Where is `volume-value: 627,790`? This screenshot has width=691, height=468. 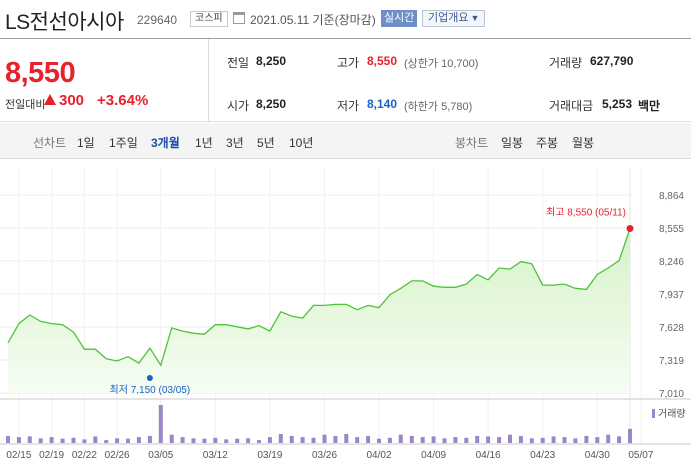 volume-value: 627,790 is located at coordinates (612, 61).